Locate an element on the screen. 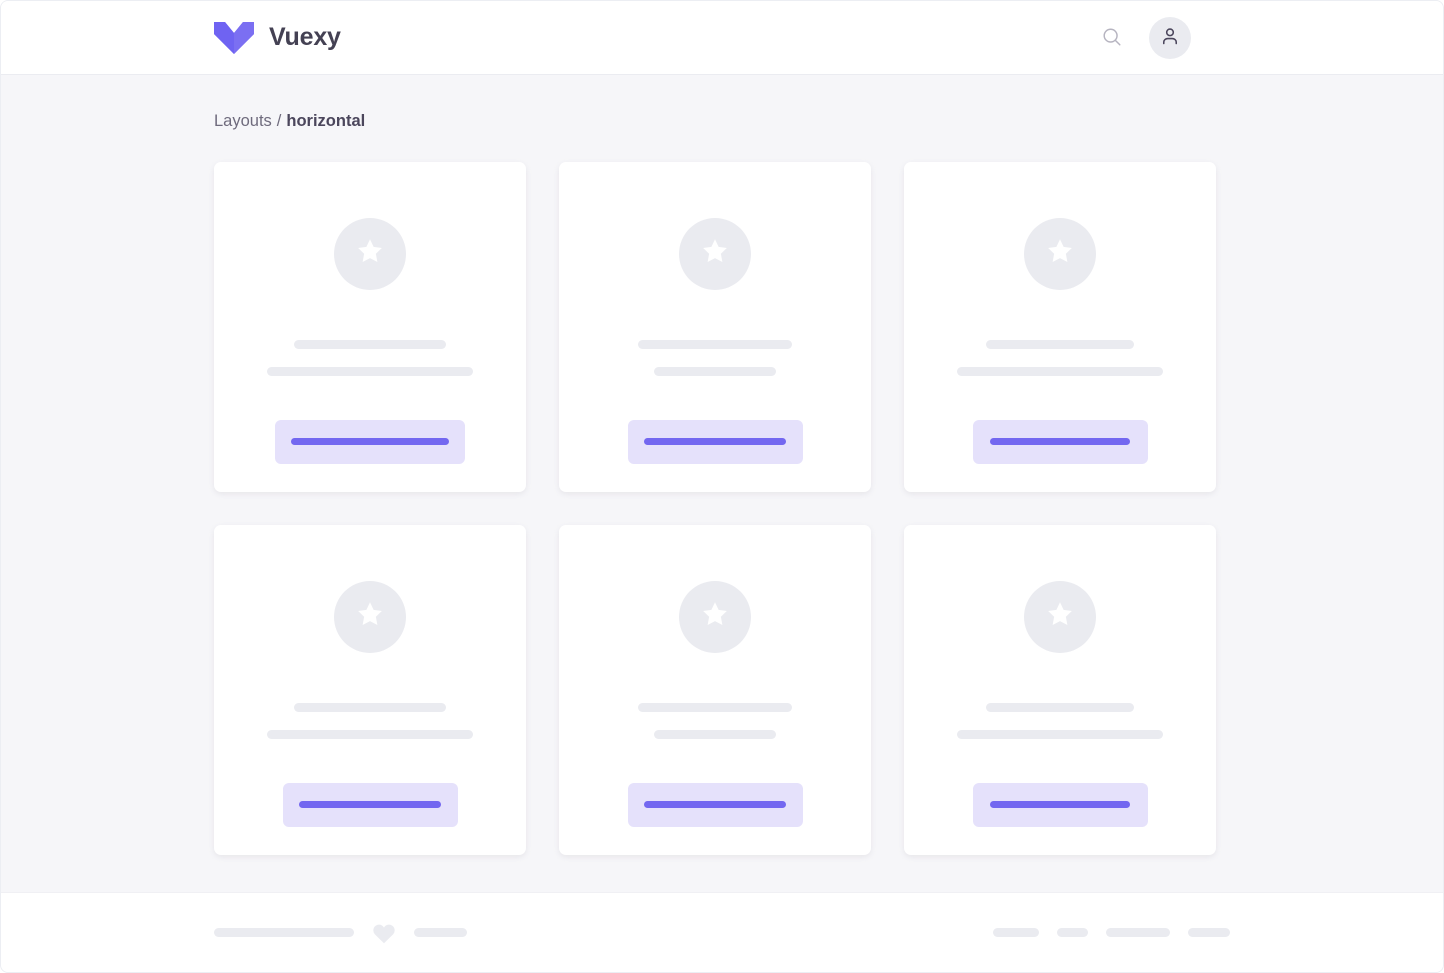 The image size is (1444, 973). vuexy-v-chevron-logo-icon is located at coordinates (234, 37).